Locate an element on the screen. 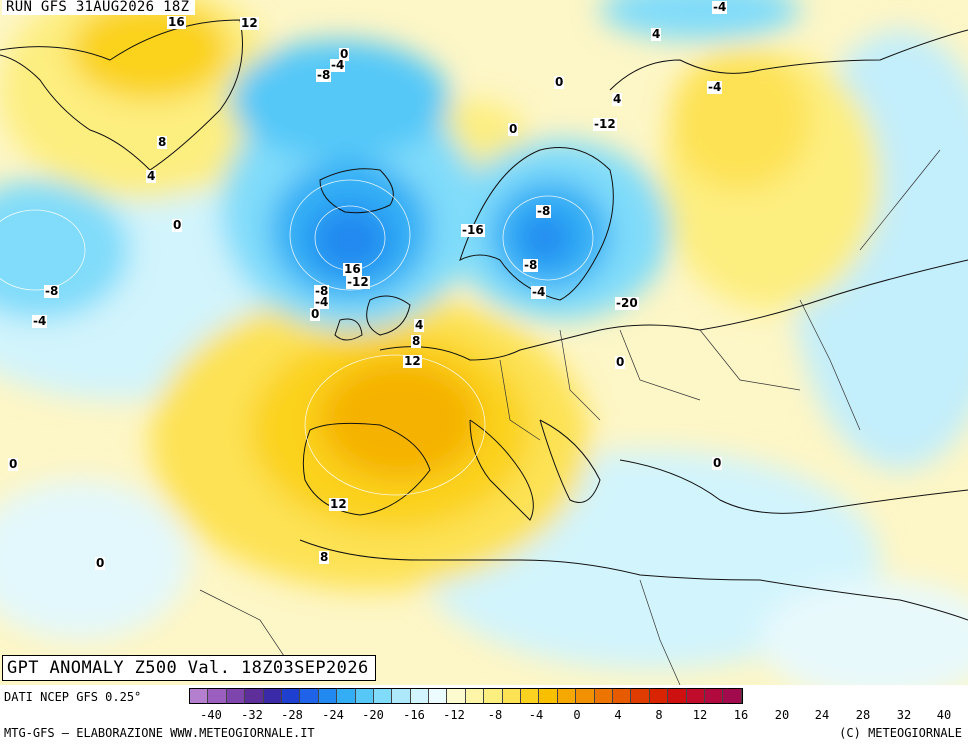 This screenshot has width=968, height=745. colorbar-tick-label: 0 is located at coordinates (577, 715).